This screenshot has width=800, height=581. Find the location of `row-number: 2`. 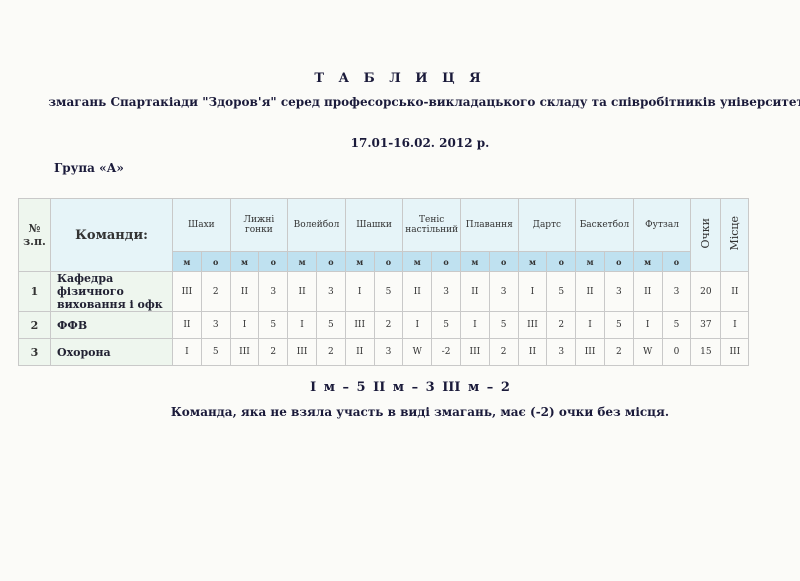

row-number: 2 is located at coordinates (34, 325).